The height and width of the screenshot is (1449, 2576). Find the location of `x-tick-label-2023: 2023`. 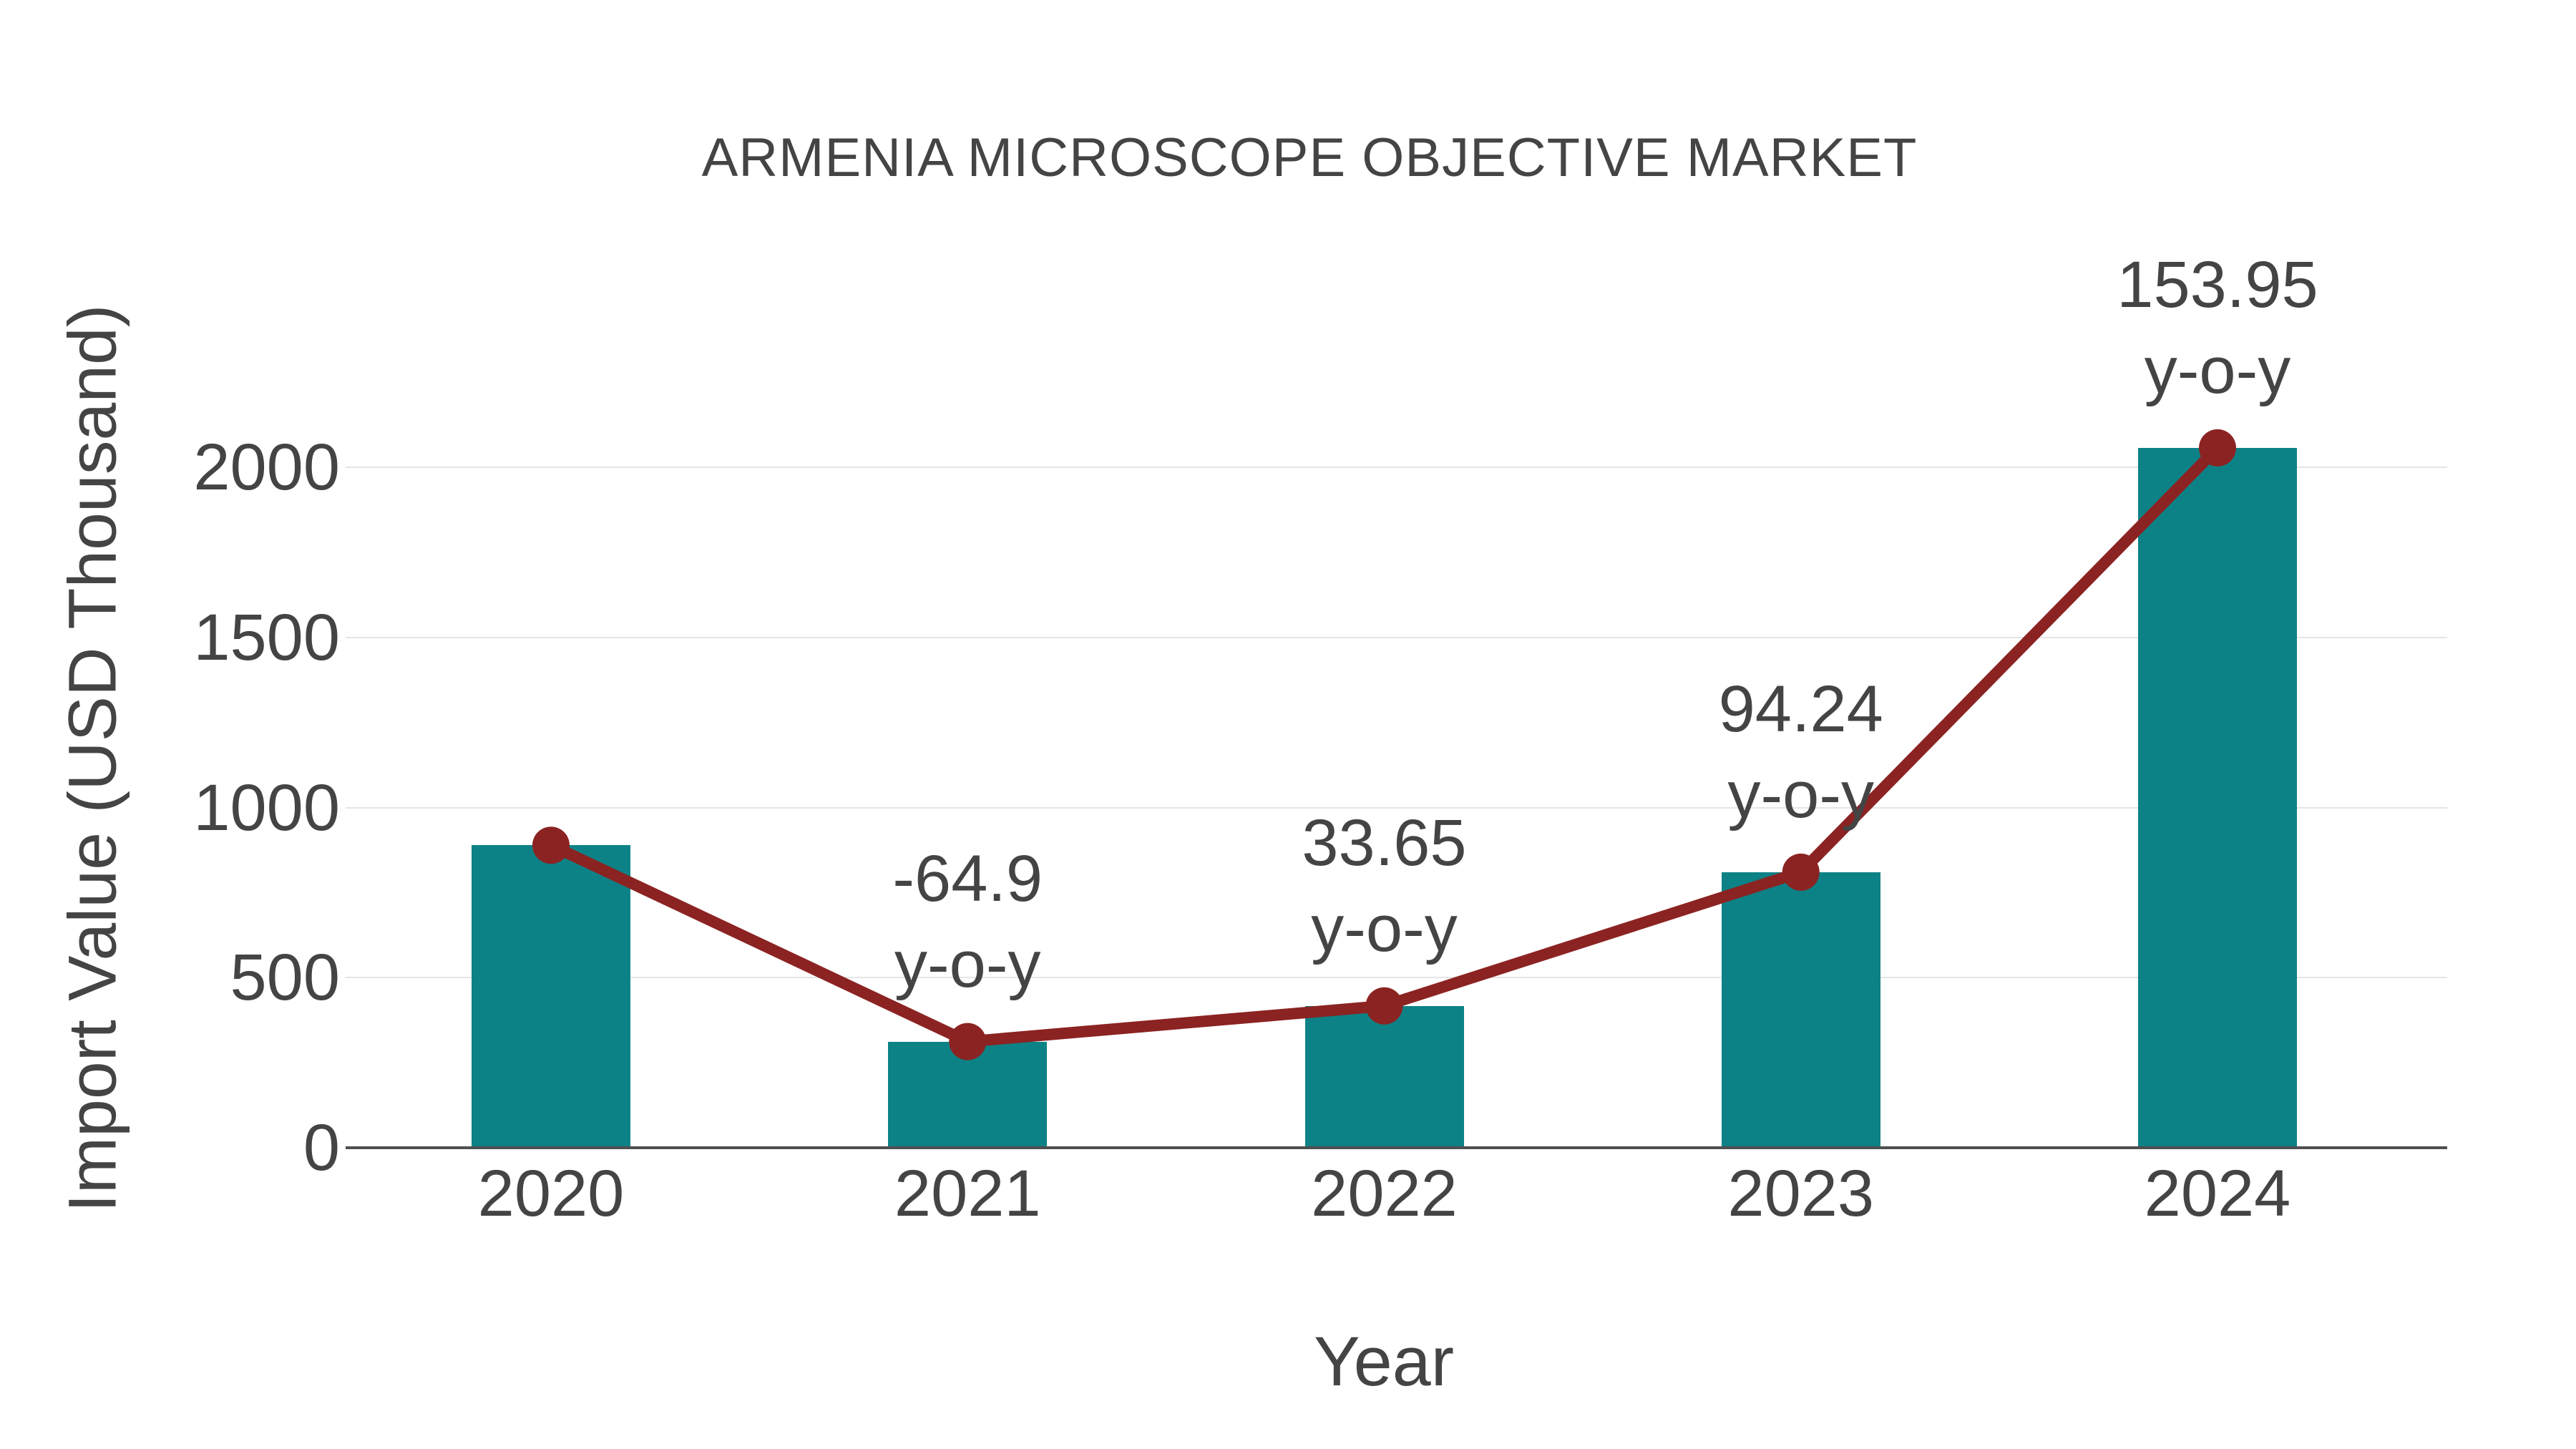

x-tick-label-2023: 2023 is located at coordinates (1801, 1193).